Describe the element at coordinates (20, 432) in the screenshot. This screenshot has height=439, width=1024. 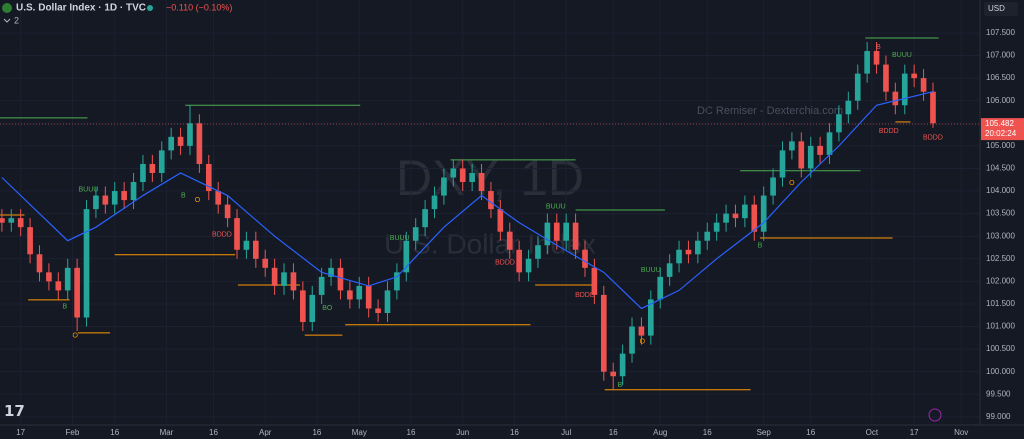
I see `x-tick-label: 17` at that location.